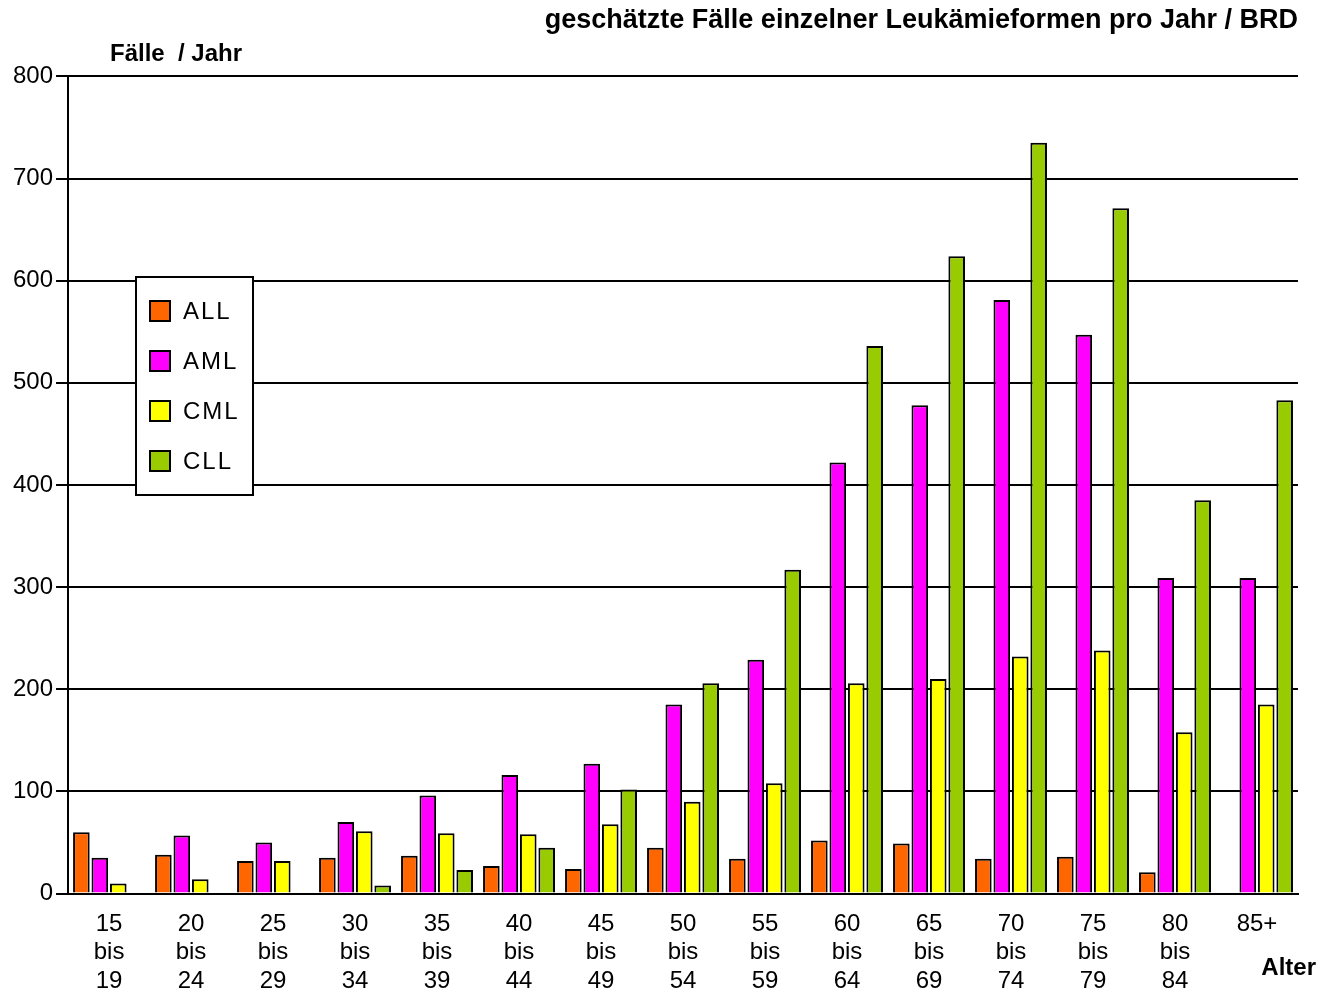  What do you see at coordinates (921, 18) in the screenshot?
I see `chart-title: geschätzte Fälle einzelner Leukämieformen pro Jahr / BRD` at bounding box center [921, 18].